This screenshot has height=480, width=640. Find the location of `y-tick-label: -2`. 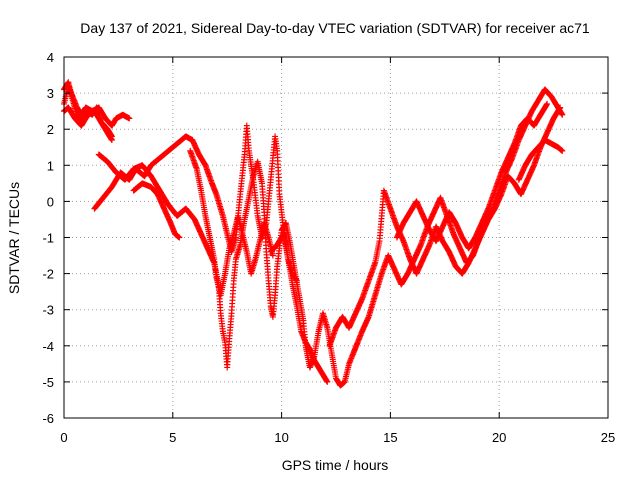

y-tick-label: -2 is located at coordinates (48, 274).